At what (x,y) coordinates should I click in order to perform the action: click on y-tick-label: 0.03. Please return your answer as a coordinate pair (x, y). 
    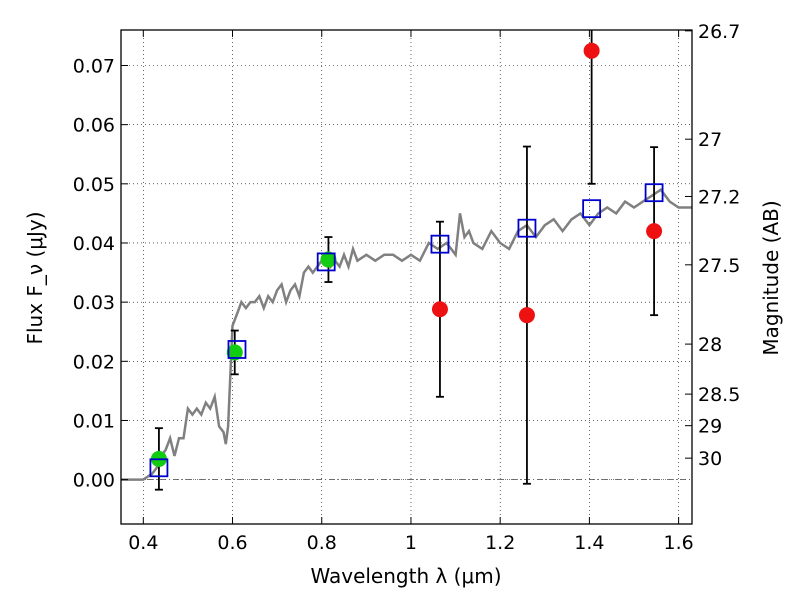
    Looking at the image, I should click on (94, 303).